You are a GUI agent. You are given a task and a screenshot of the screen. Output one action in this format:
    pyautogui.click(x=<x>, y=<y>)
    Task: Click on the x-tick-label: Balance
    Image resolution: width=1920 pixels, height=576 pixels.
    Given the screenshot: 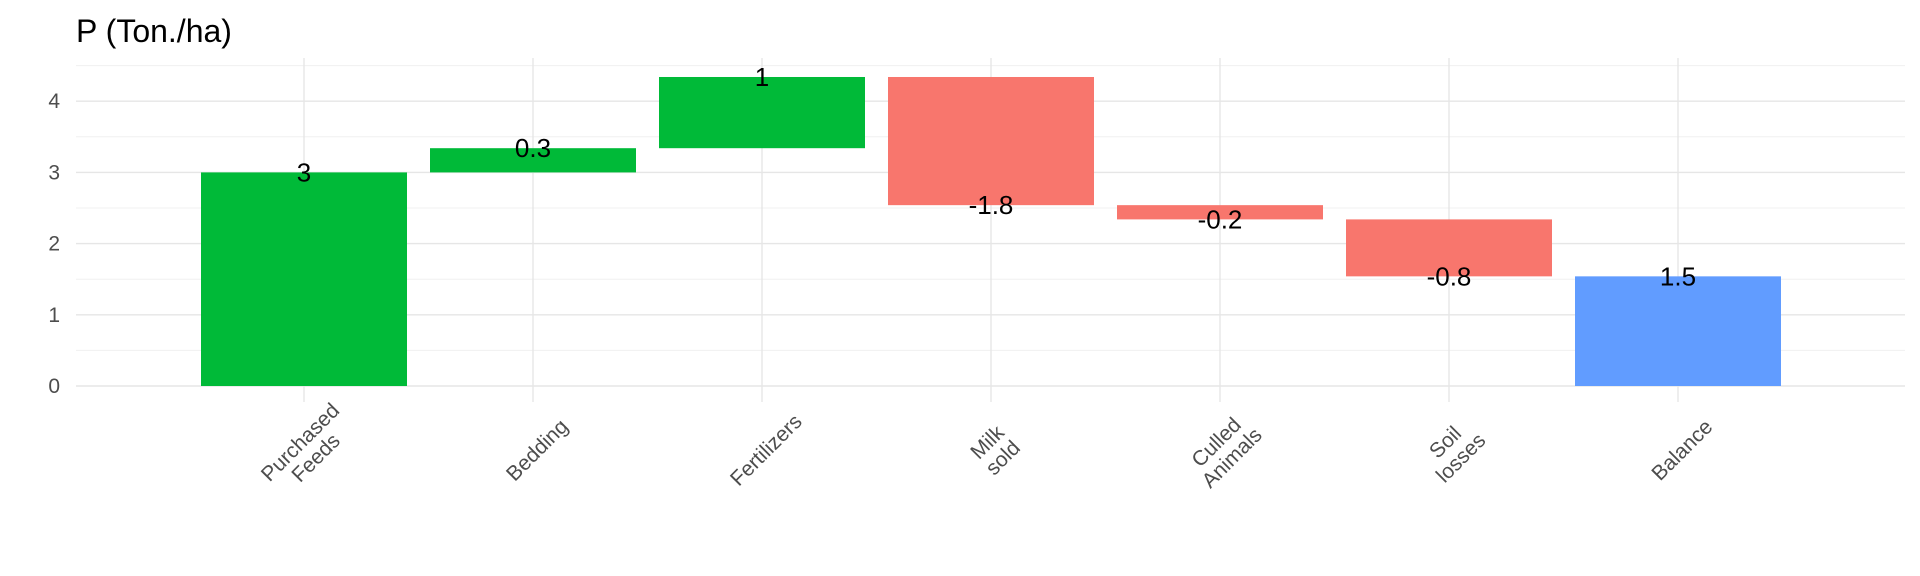 What is the action you would take?
    pyautogui.click(x=1682, y=450)
    